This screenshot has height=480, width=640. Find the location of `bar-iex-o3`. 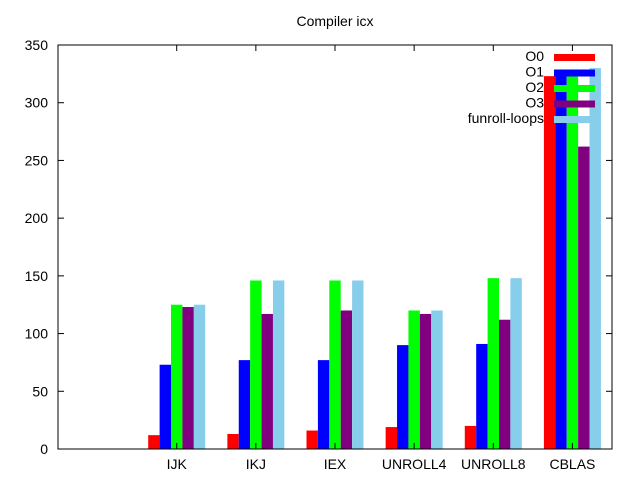

bar-iex-o3 is located at coordinates (346, 379).